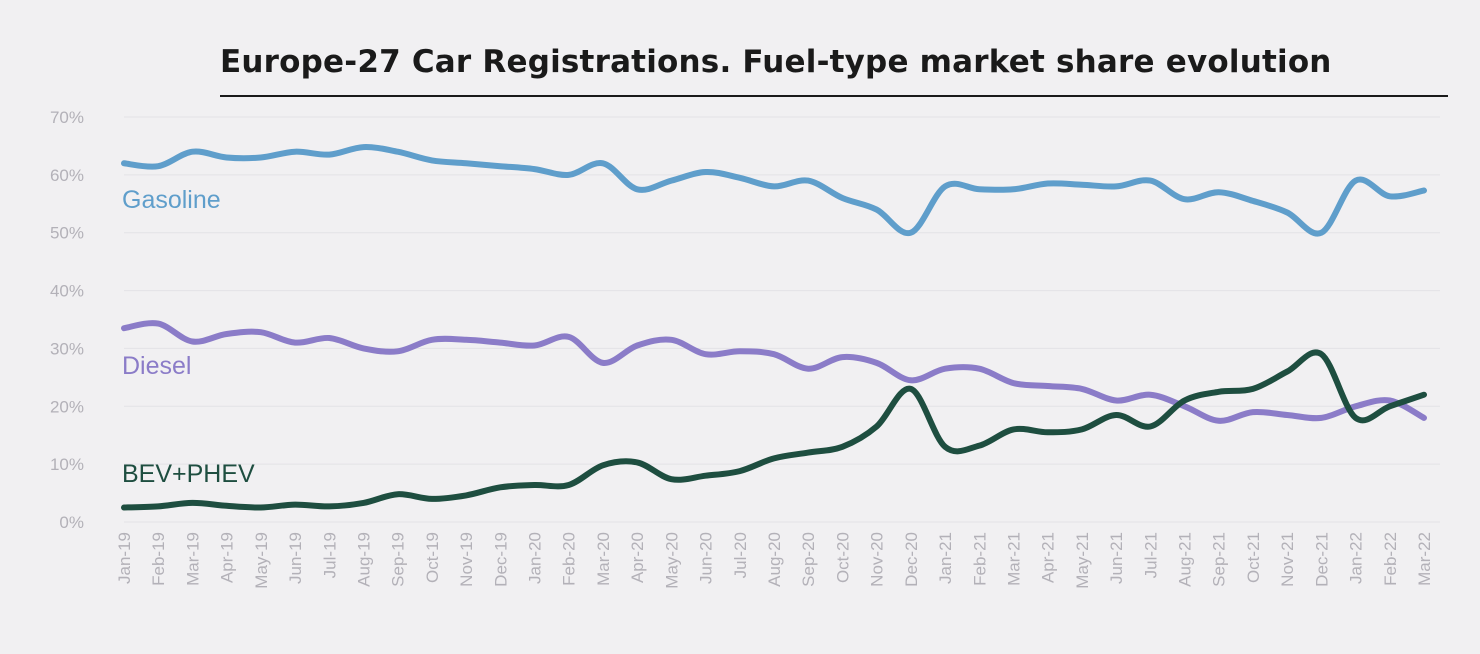 The height and width of the screenshot is (654, 1480). Describe the element at coordinates (188, 337) in the screenshot. I see `series-labels: Gasoline Diesel BEV+PHEV` at that location.